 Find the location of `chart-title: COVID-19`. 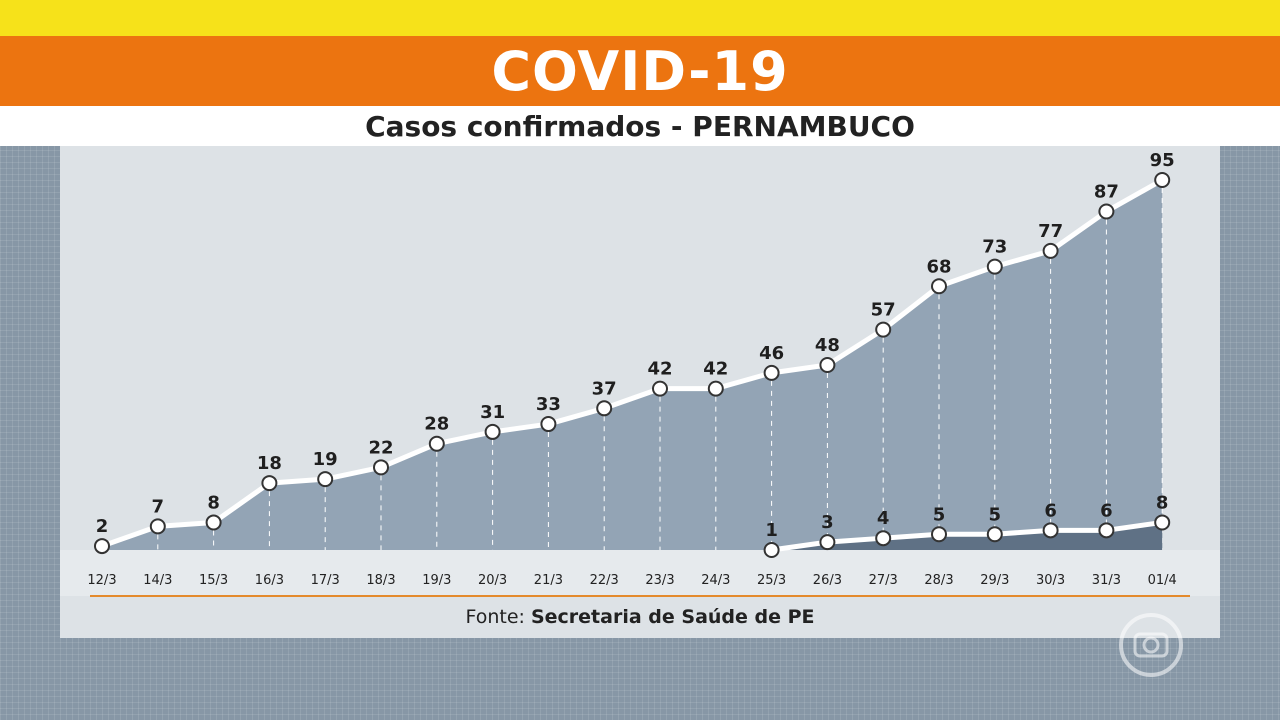

chart-title: COVID-19 is located at coordinates (640, 71).